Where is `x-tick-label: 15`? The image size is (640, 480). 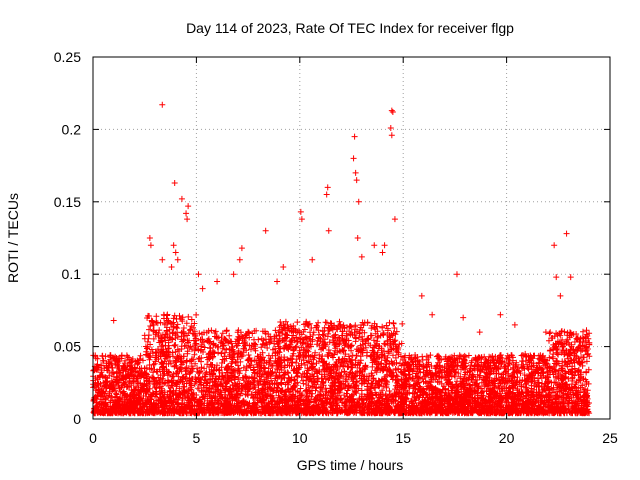
x-tick-label: 15 is located at coordinates (403, 438).